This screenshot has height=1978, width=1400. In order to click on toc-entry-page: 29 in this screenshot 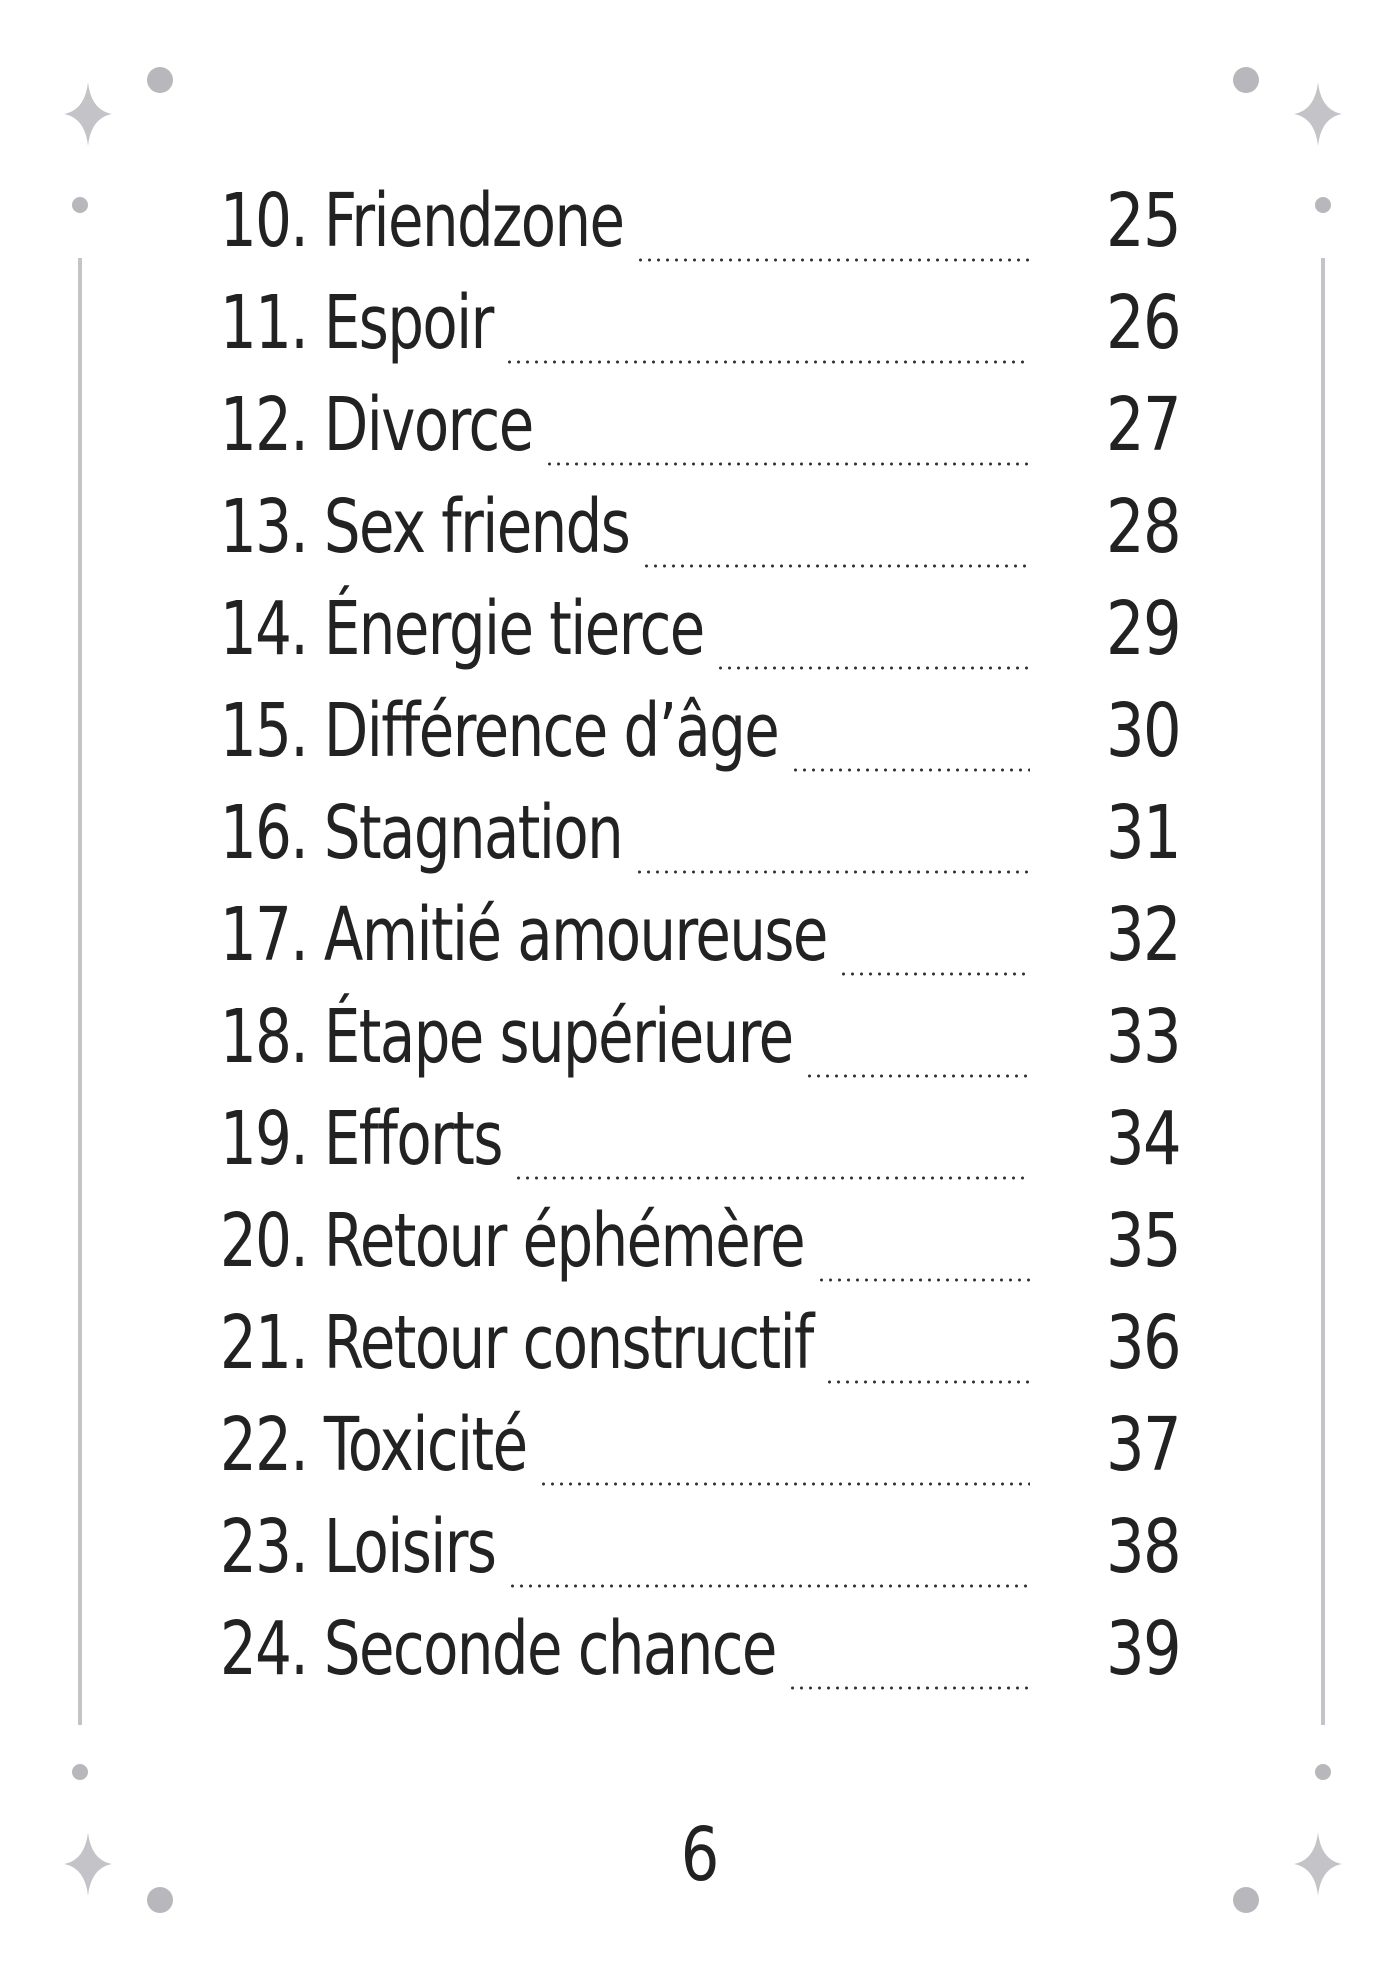, I will do `click(1144, 629)`.